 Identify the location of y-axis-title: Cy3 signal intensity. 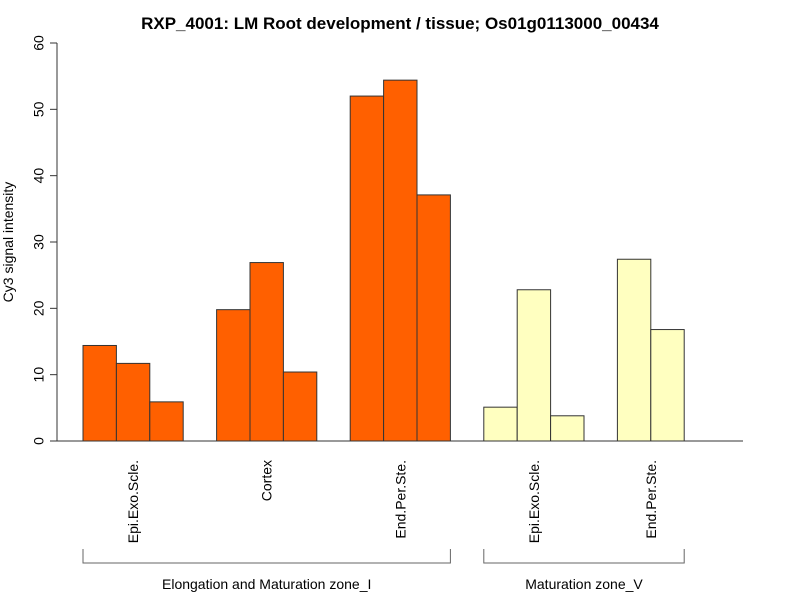
(8, 242).